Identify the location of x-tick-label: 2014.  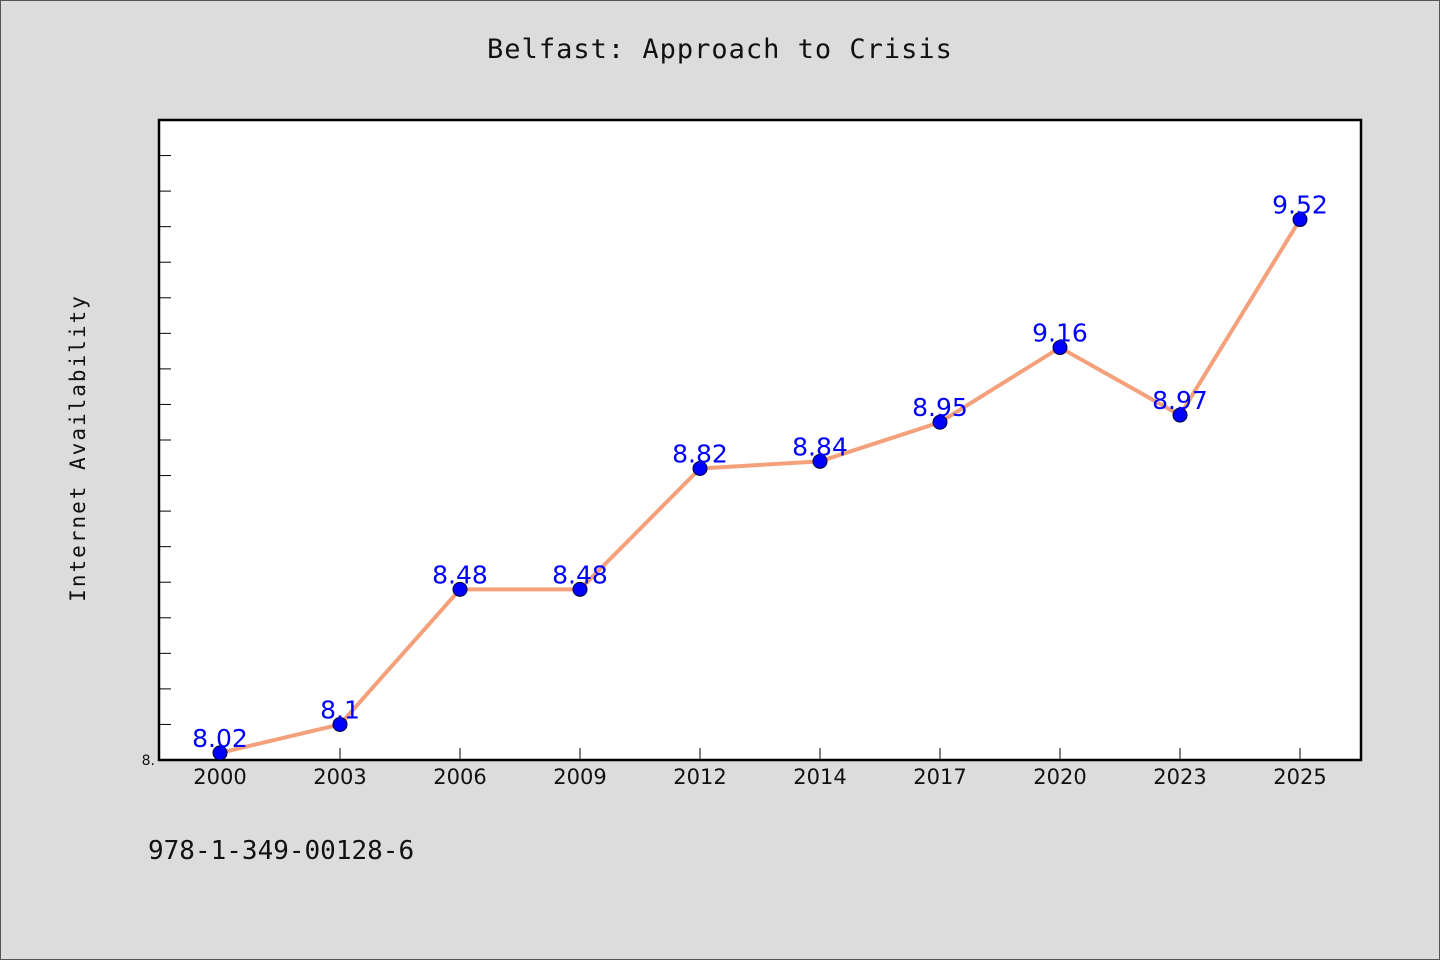
(819, 777).